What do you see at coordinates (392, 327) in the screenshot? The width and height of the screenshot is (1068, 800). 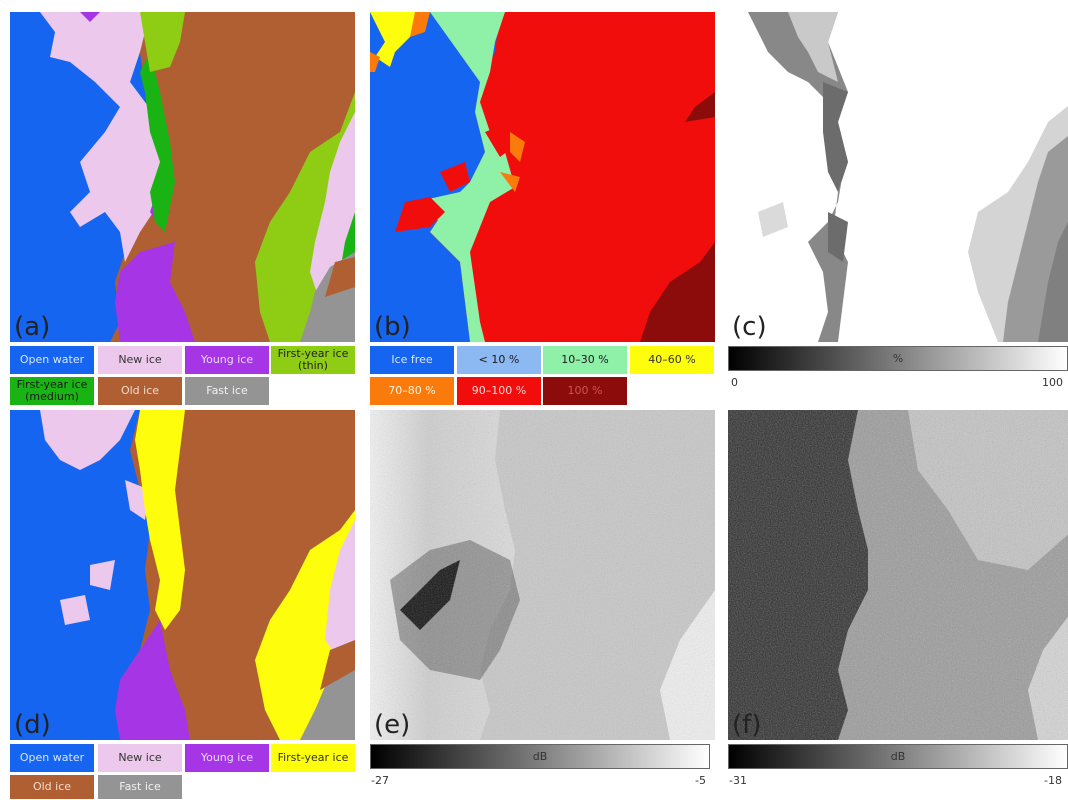 I see `panel-label: (b)` at bounding box center [392, 327].